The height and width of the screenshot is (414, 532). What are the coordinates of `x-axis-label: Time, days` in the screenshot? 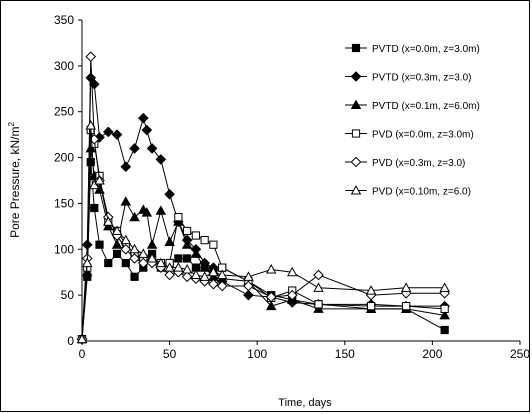 It's located at (305, 403).